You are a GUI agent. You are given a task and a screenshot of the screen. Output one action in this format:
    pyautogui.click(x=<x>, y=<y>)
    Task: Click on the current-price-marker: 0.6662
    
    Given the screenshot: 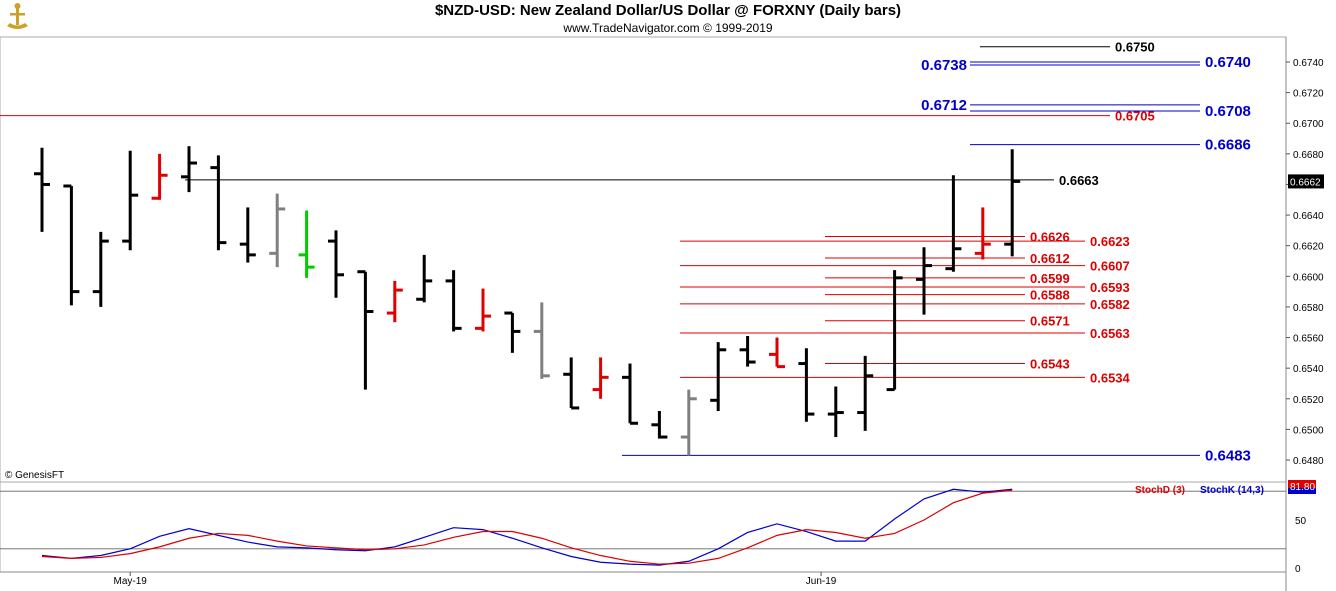 What is the action you would take?
    pyautogui.click(x=1306, y=181)
    